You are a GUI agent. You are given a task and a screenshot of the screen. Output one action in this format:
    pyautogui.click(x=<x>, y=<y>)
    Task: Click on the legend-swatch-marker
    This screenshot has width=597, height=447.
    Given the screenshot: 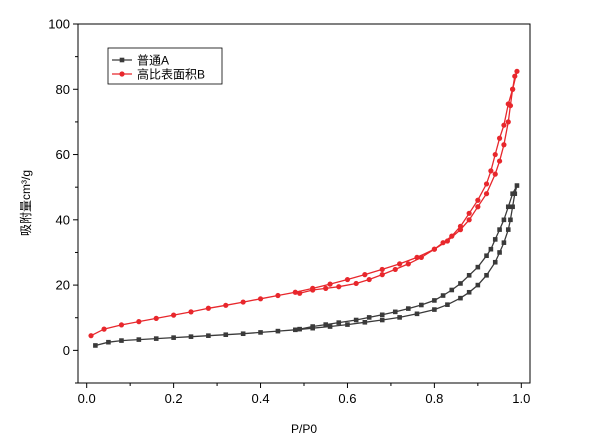 What is the action you would take?
    pyautogui.click(x=122, y=74)
    